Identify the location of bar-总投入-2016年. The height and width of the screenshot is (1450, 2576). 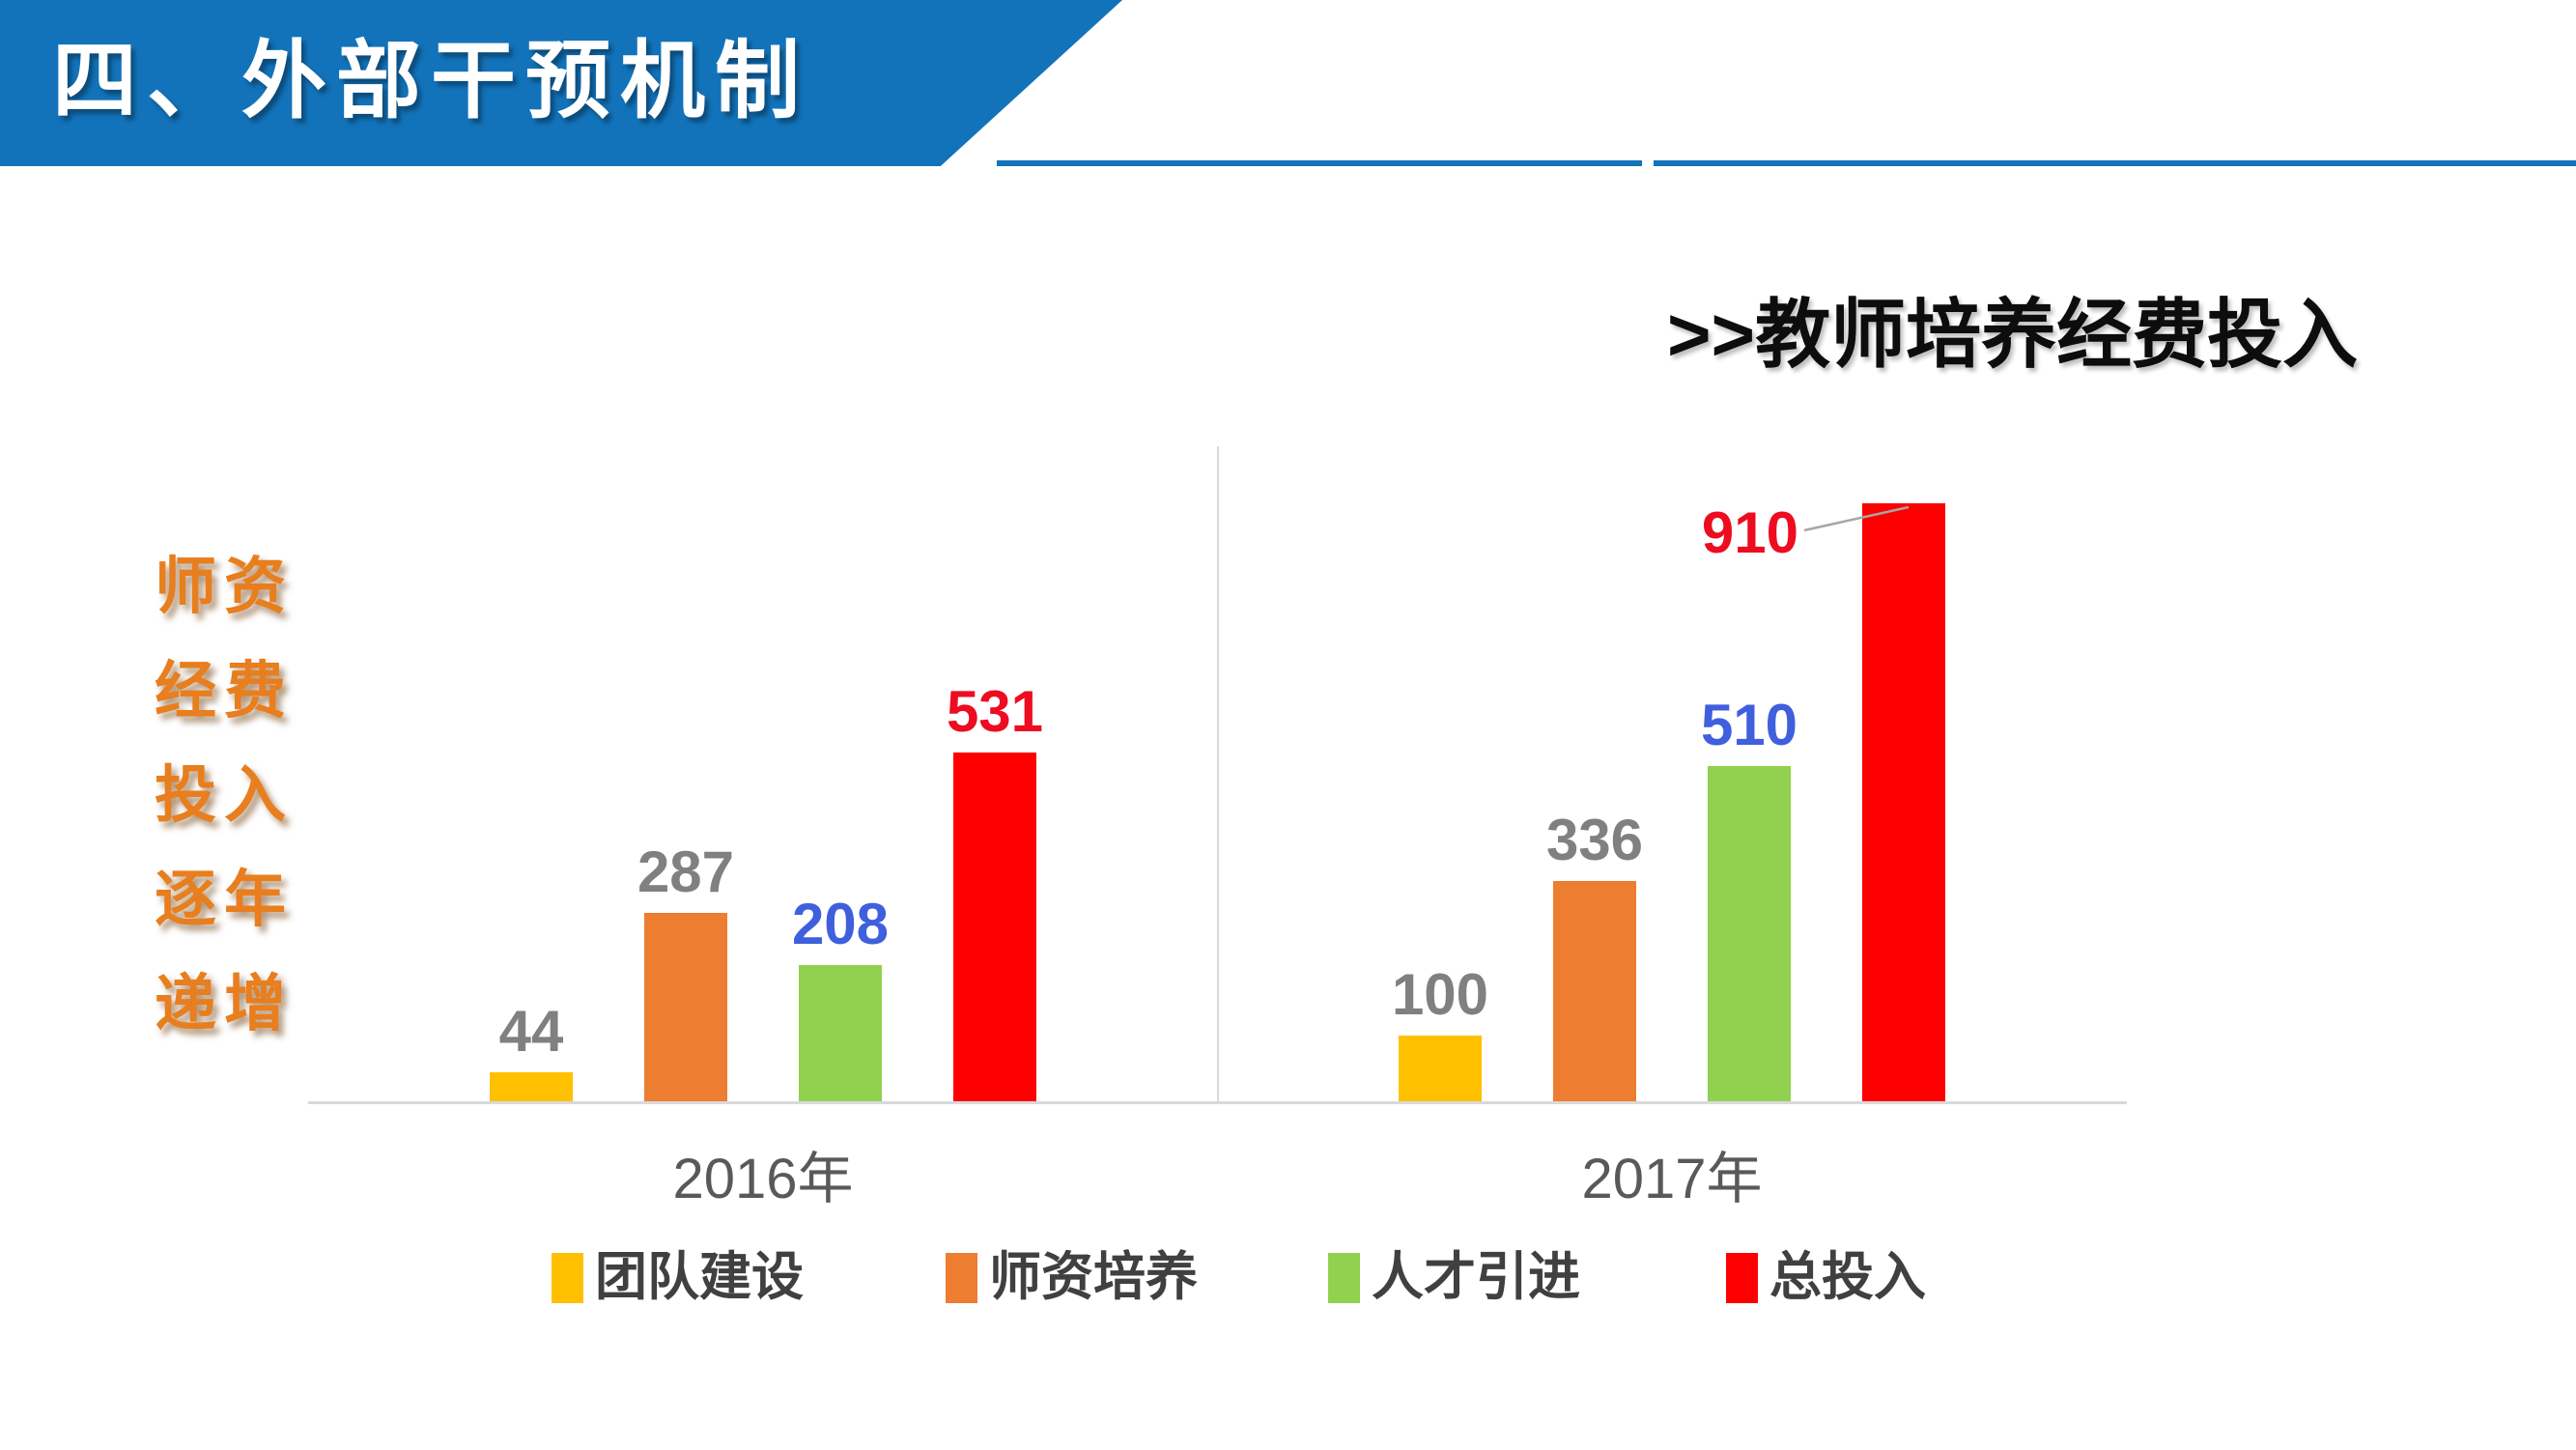
(994, 927).